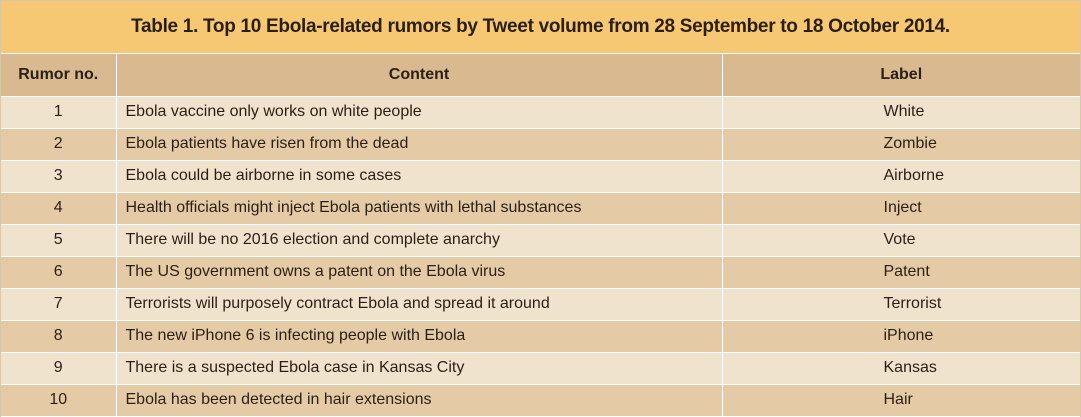 Image resolution: width=1081 pixels, height=417 pixels. What do you see at coordinates (59, 336) in the screenshot?
I see `cell-rumor-no: 8` at bounding box center [59, 336].